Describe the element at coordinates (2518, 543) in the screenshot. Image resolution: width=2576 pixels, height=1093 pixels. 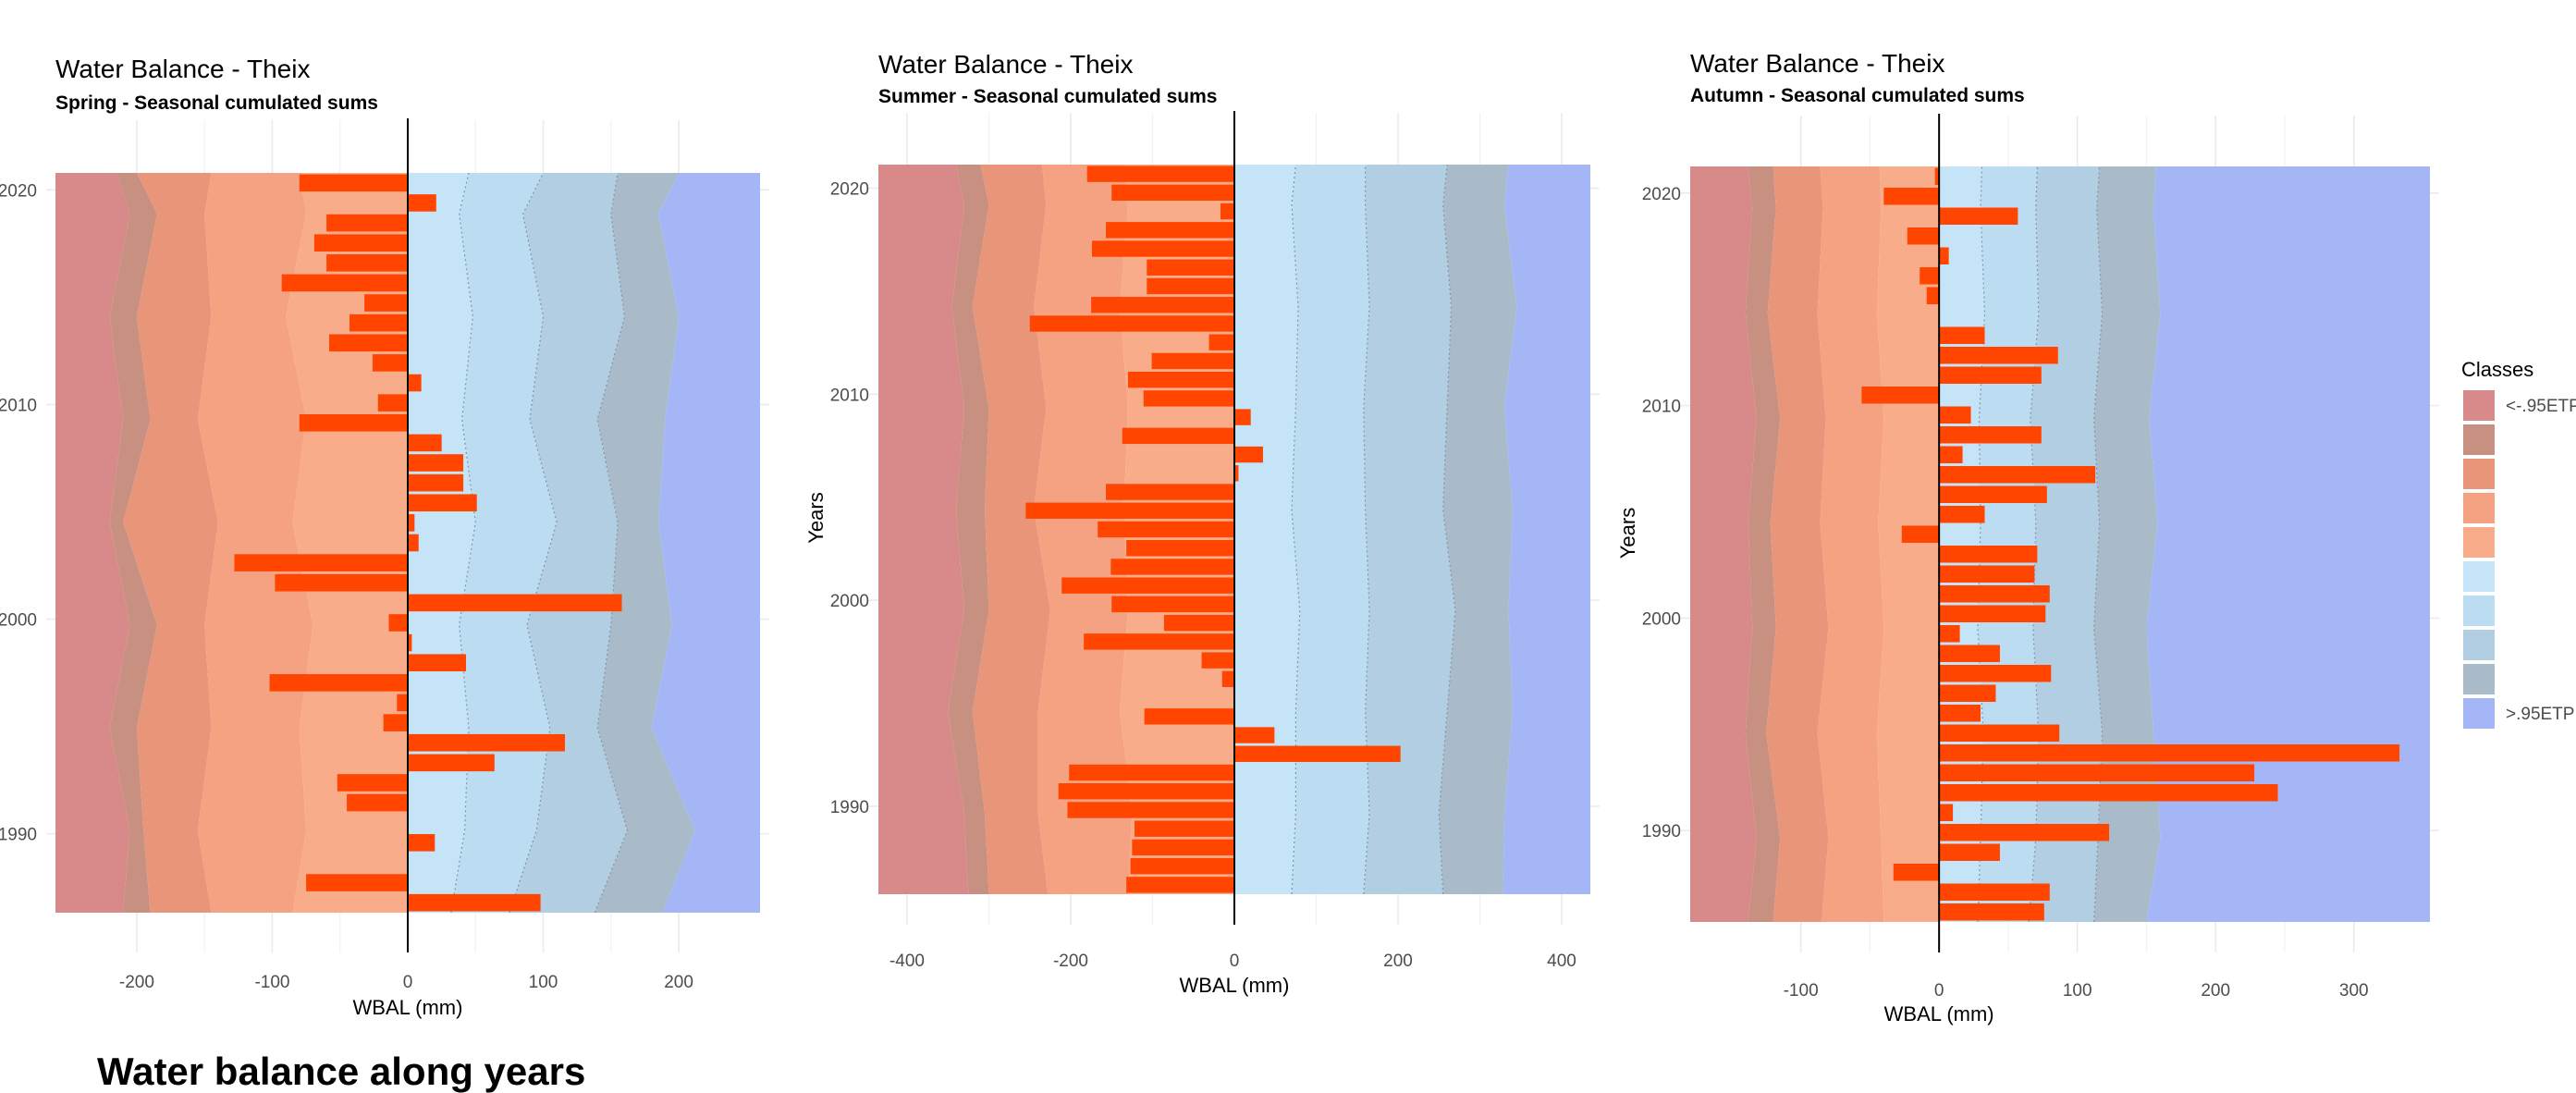
I see `legend: Classes <-.95ETP >.95ETP` at that location.